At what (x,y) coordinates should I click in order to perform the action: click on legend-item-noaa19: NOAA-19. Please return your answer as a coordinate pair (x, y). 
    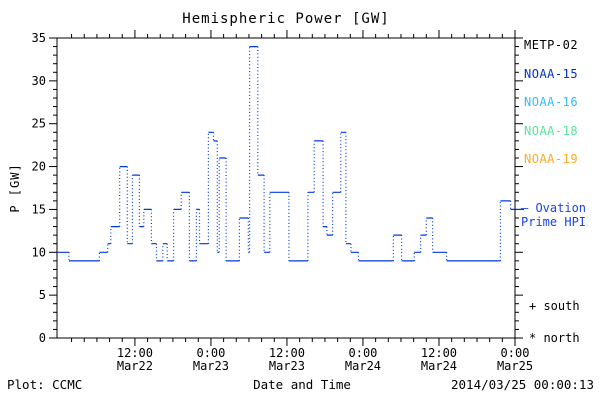
    Looking at the image, I should click on (551, 159).